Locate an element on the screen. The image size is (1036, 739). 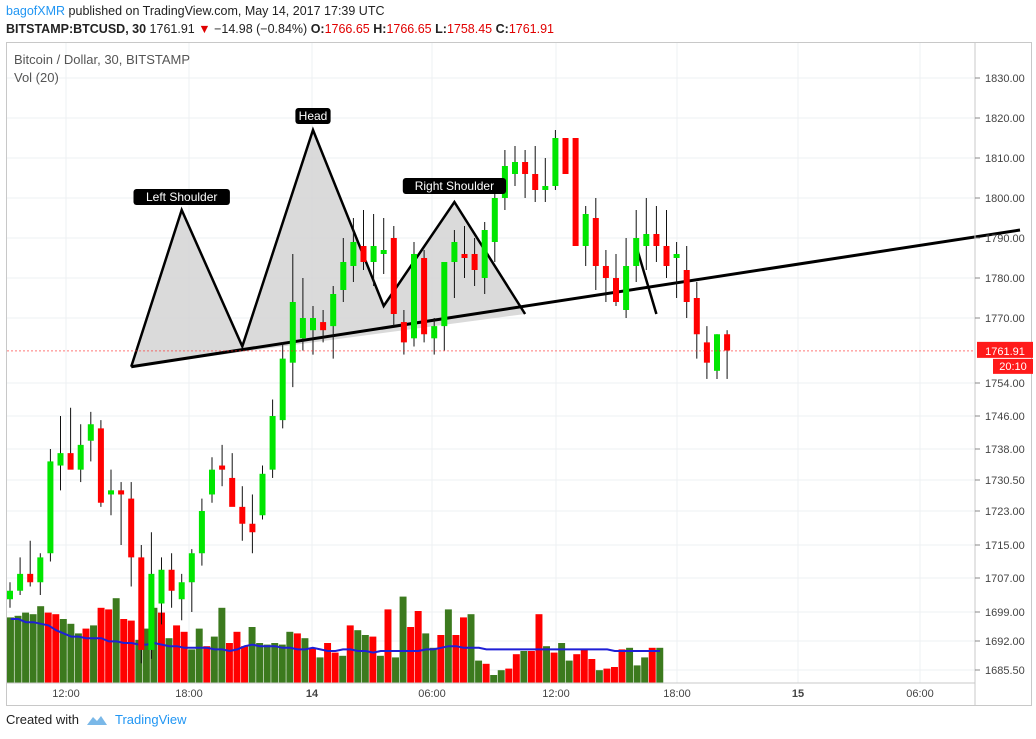
close-value: 1761.91 is located at coordinates (531, 29).